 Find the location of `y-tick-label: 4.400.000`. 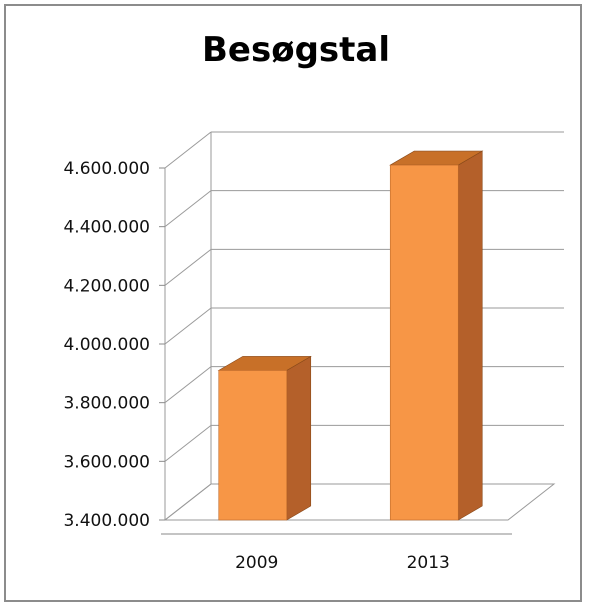

y-tick-label: 4.400.000 is located at coordinates (106, 228).